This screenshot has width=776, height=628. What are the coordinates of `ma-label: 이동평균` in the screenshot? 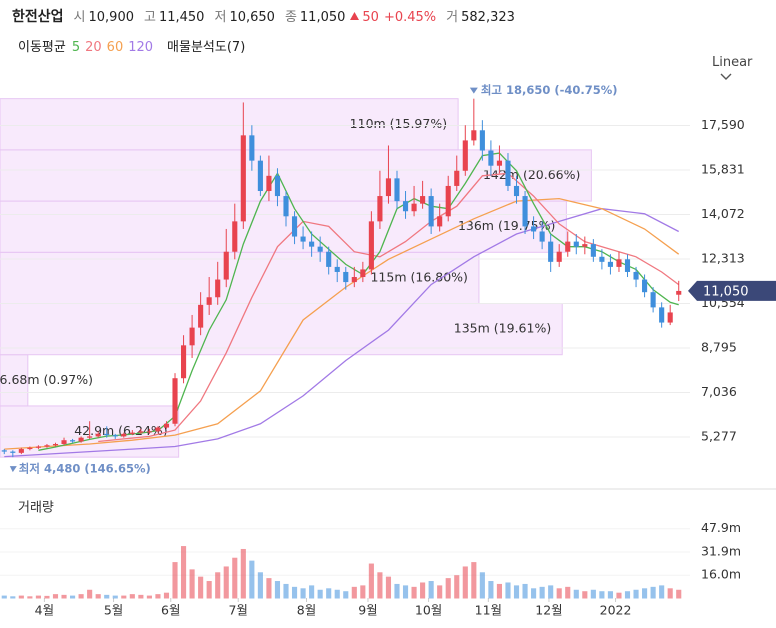 It's located at (42, 47).